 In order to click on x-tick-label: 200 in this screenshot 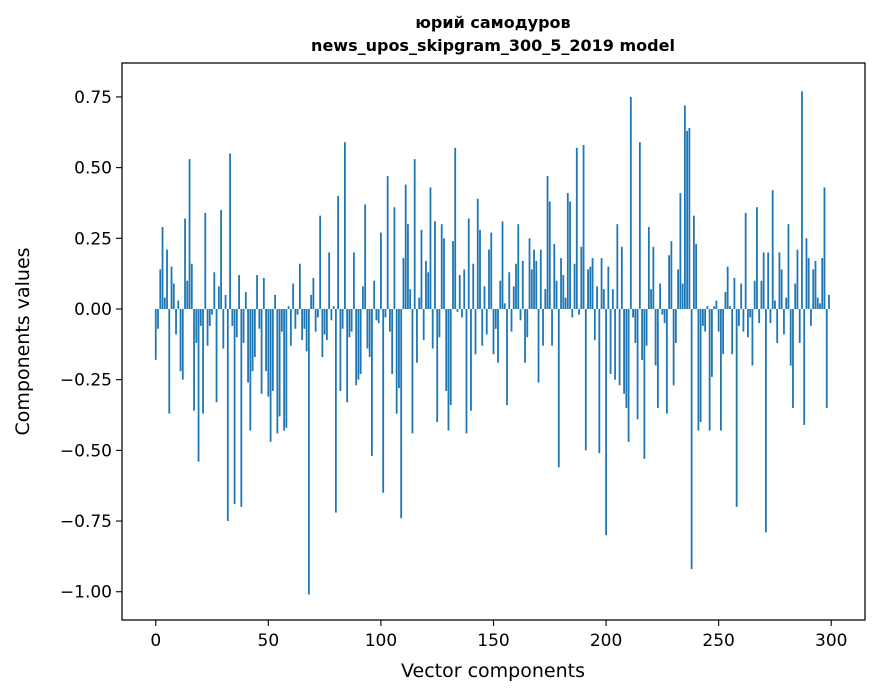, I will do `click(606, 641)`.